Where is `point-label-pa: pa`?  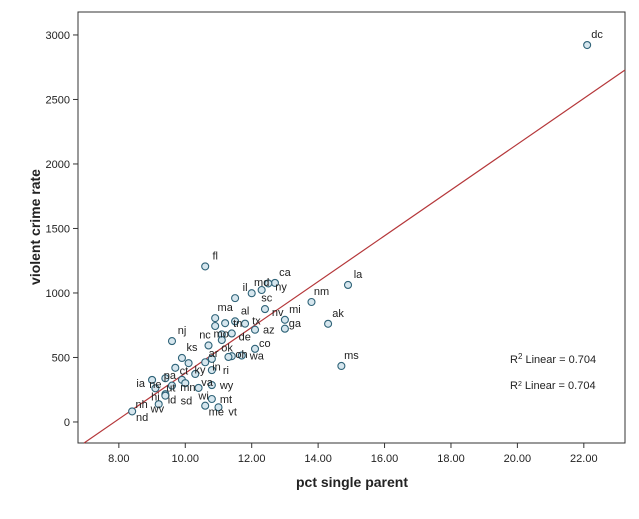 point-label-pa: pa is located at coordinates (170, 376).